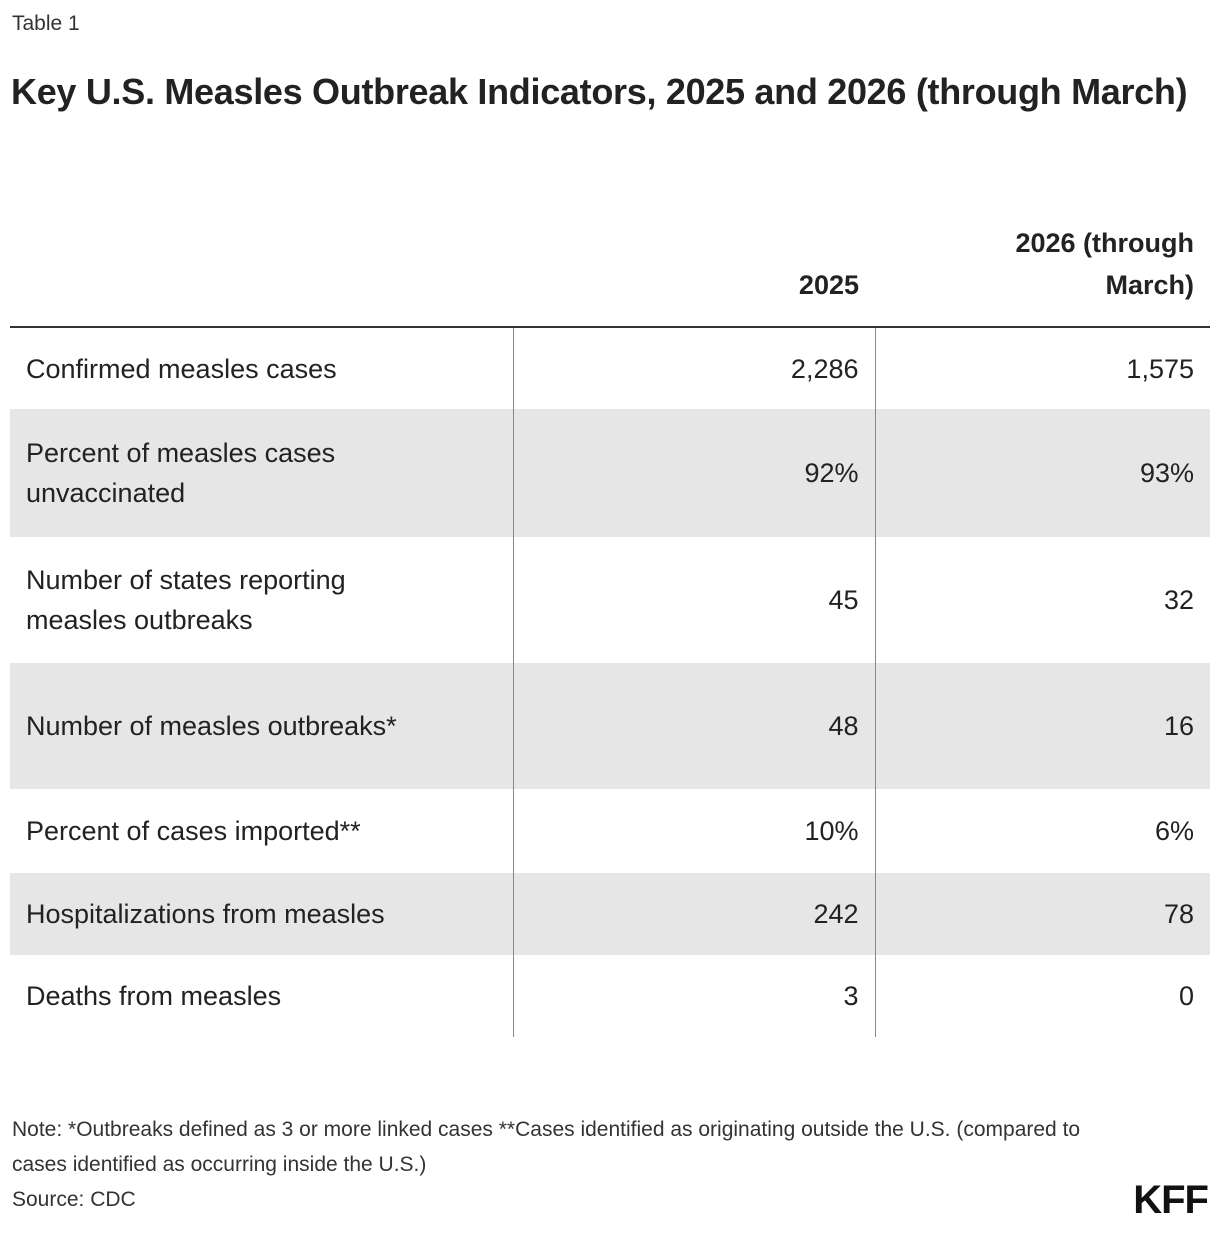 The image size is (1220, 1234). Describe the element at coordinates (694, 600) in the screenshot. I see `value-2025: 45` at that location.